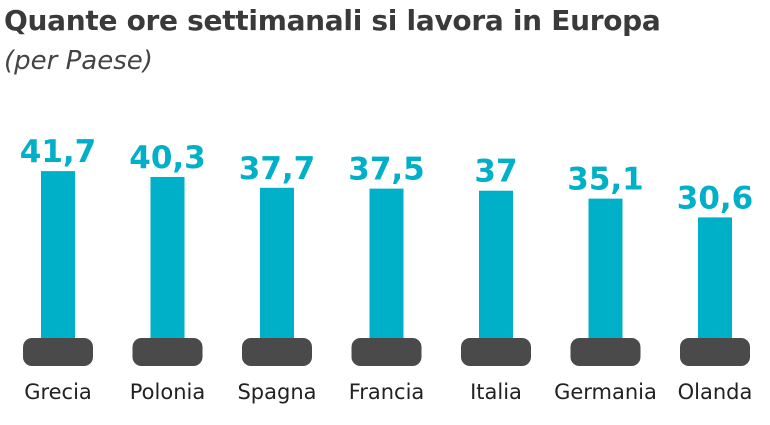  What do you see at coordinates (496, 392) in the screenshot?
I see `category-label: Italia` at bounding box center [496, 392].